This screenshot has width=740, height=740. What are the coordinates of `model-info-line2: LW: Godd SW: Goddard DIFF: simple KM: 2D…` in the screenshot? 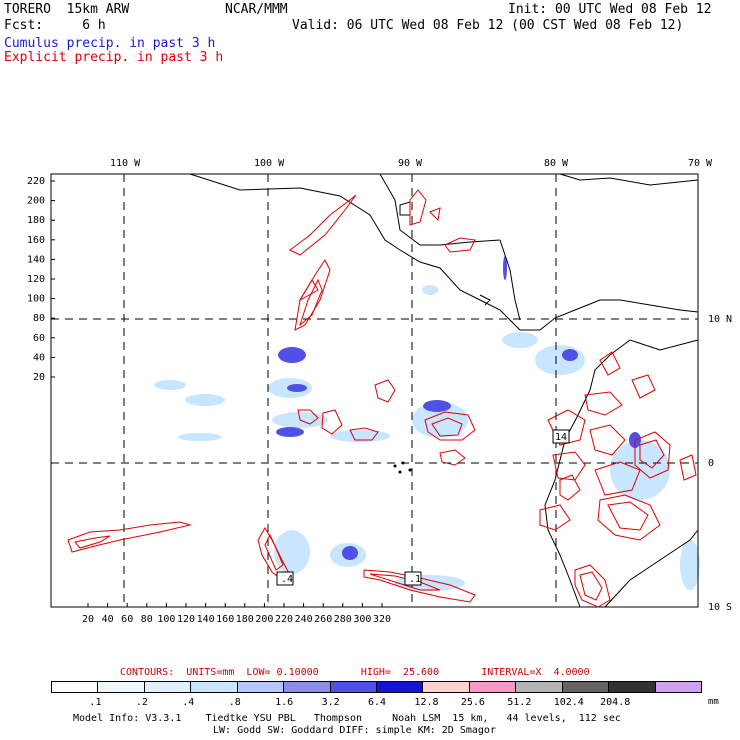 It's located at (354, 730).